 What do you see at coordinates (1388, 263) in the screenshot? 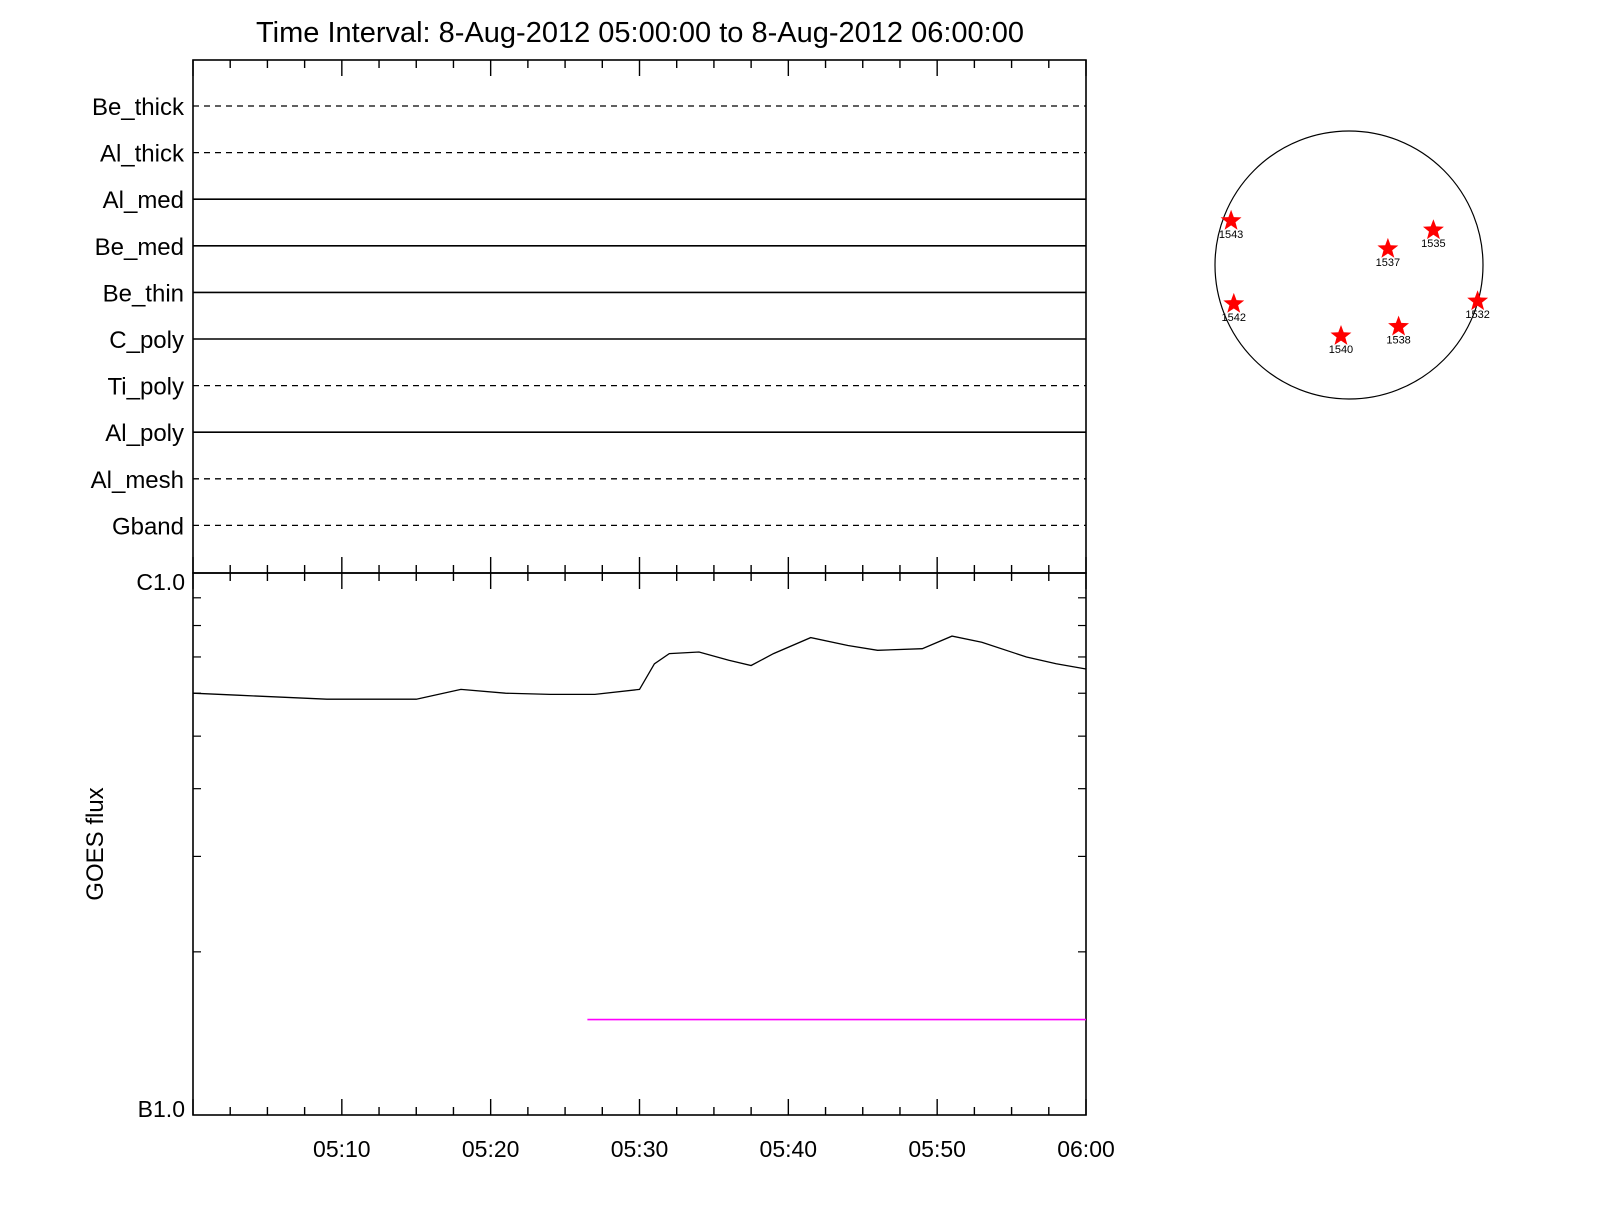
I see `active-region-label: 1537` at bounding box center [1388, 263].